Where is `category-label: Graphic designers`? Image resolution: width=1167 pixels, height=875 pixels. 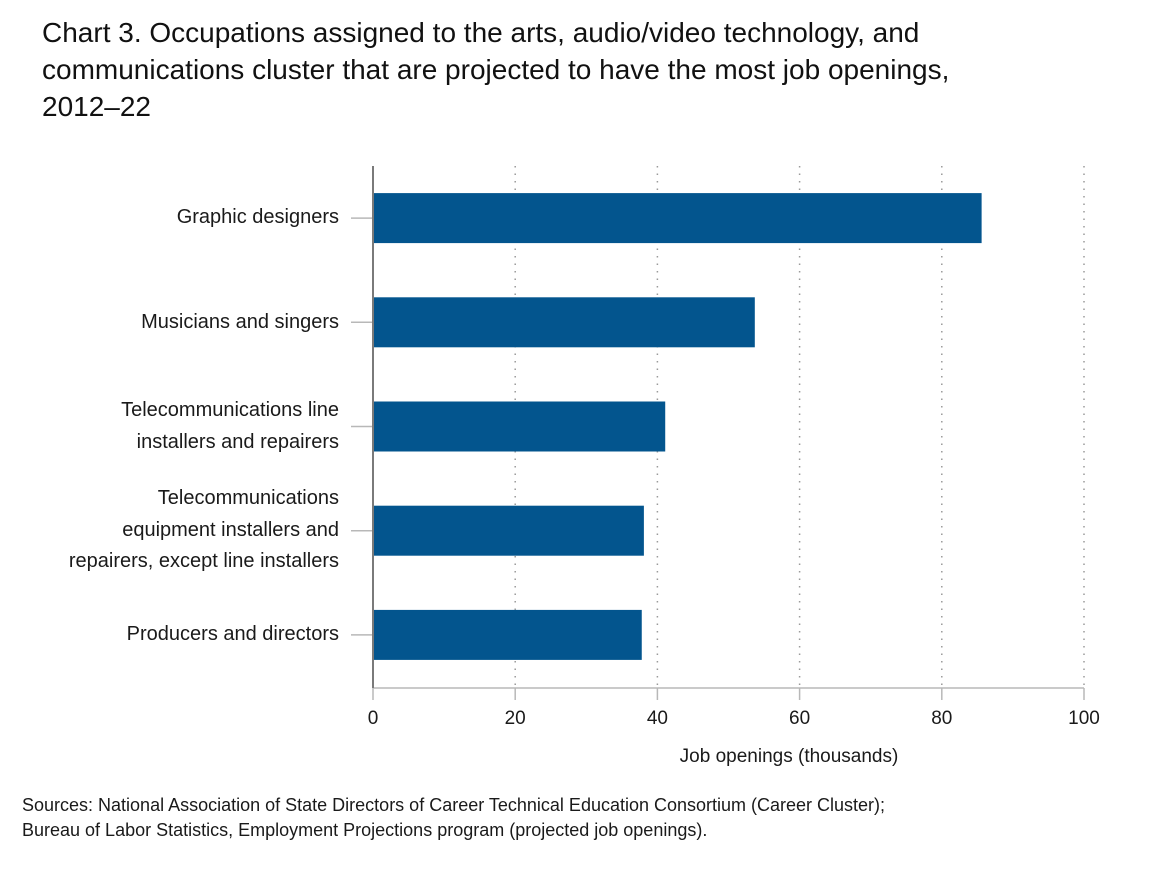
category-label: Graphic designers is located at coordinates (258, 218).